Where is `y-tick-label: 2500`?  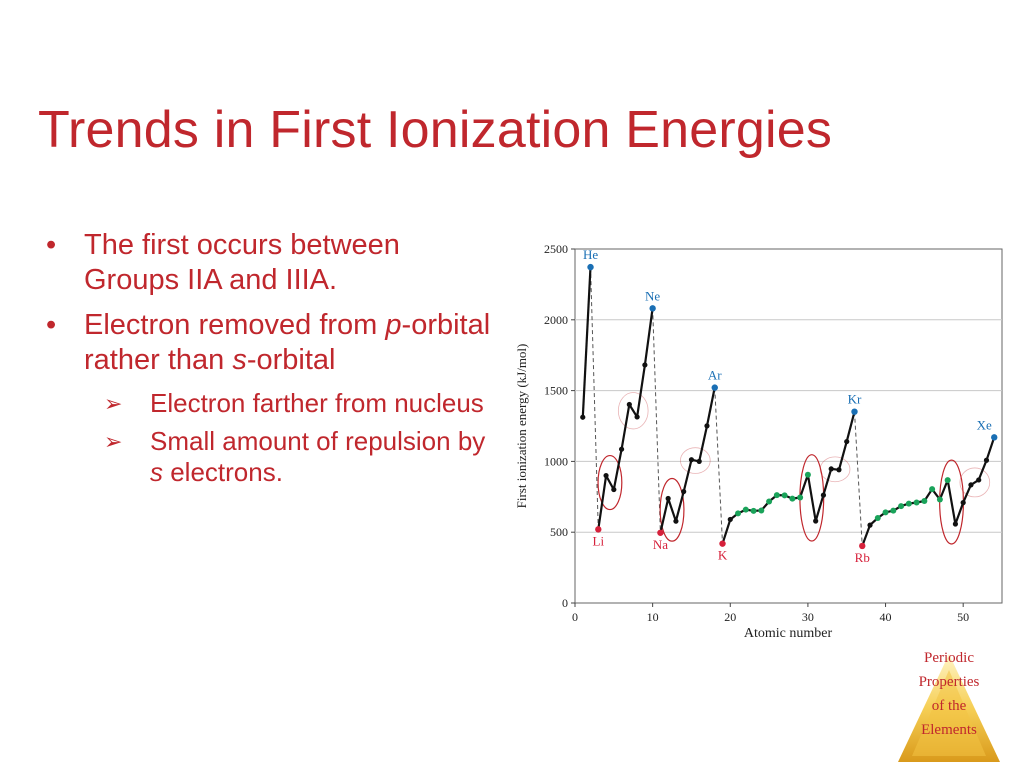
y-tick-label: 2500 is located at coordinates (556, 249).